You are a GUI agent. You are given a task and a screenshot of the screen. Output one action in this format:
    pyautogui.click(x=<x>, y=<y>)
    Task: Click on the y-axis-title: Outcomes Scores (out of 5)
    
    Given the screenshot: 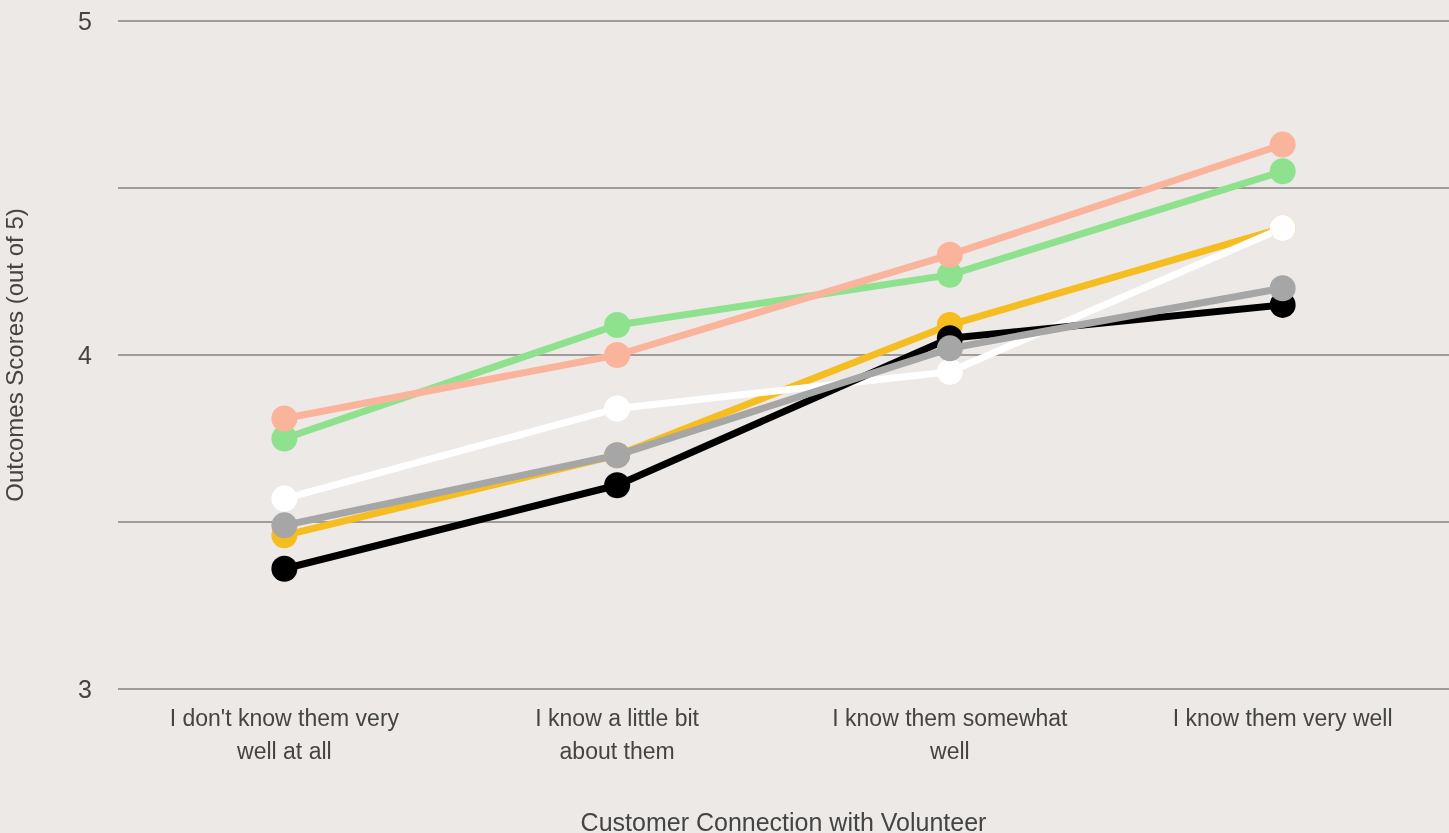 What is the action you would take?
    pyautogui.click(x=14, y=355)
    